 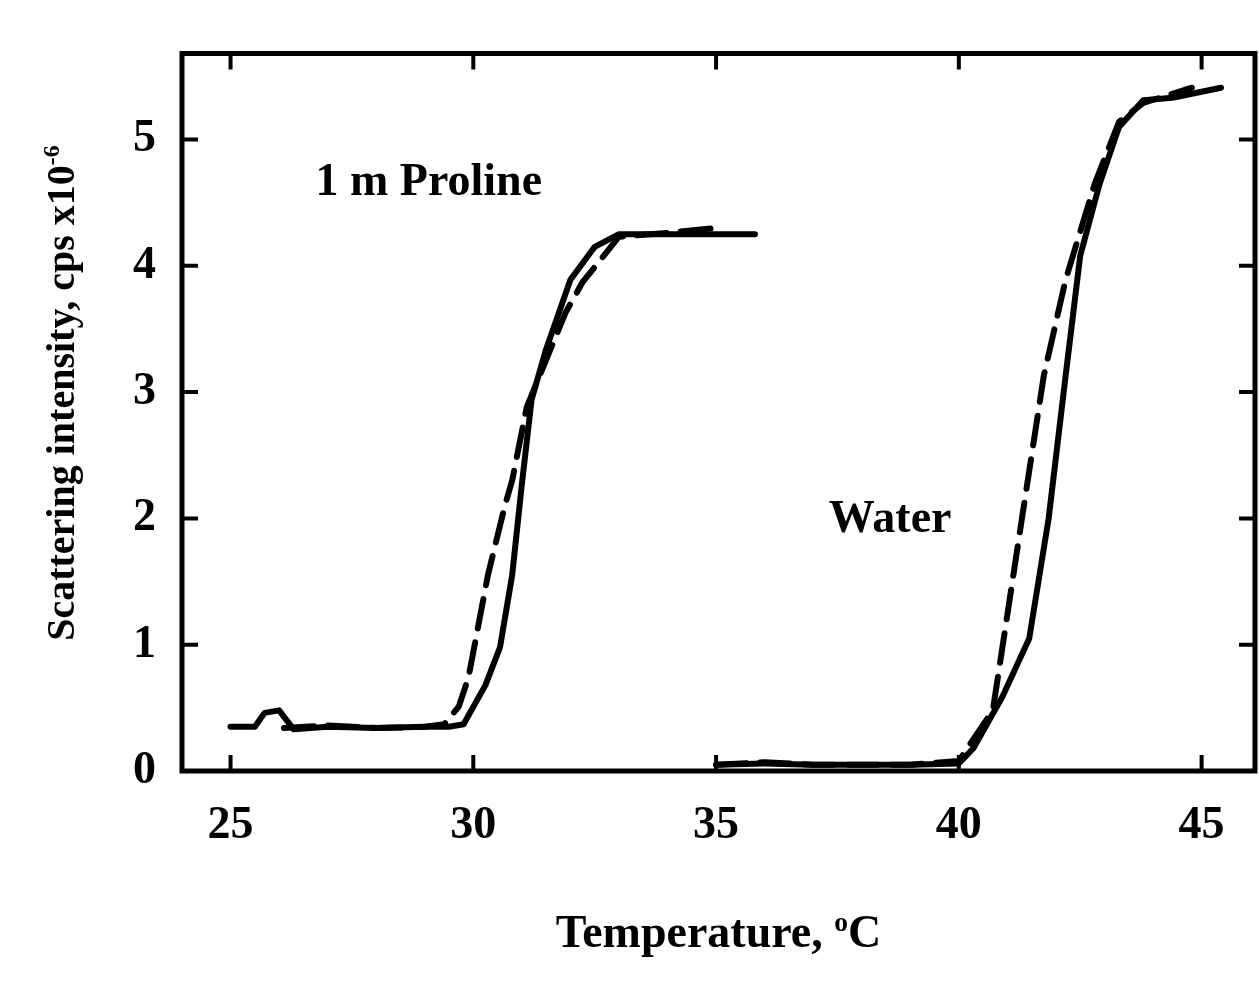 What do you see at coordinates (958, 823) in the screenshot?
I see `x-tick-label: 40` at bounding box center [958, 823].